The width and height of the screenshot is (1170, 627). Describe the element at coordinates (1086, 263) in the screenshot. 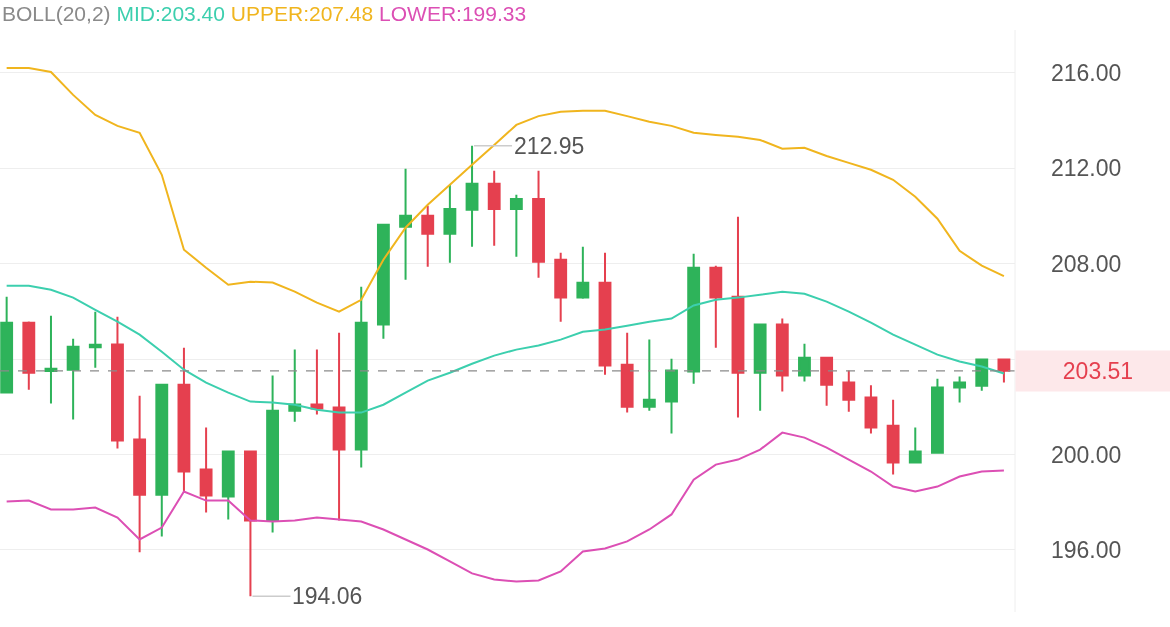

I see `y-tick-label: 208.00` at that location.